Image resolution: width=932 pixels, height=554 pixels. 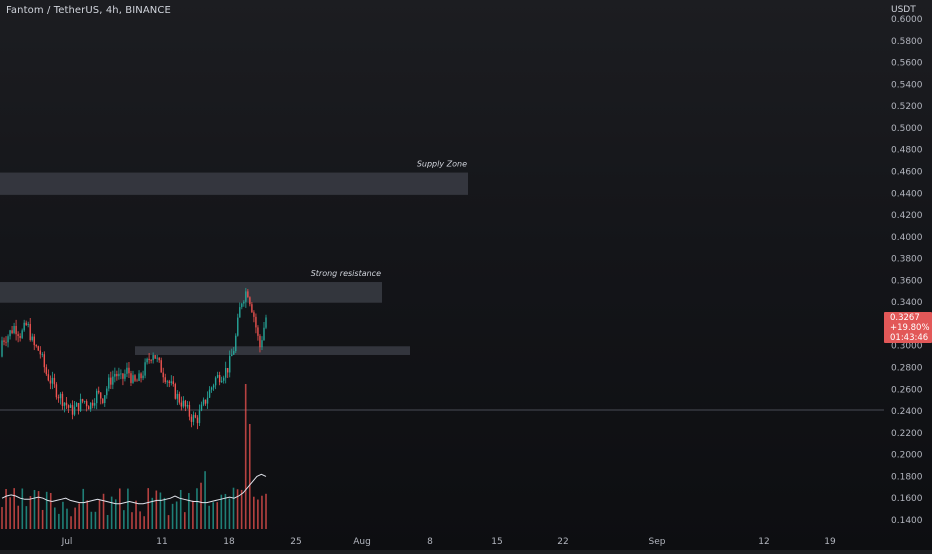 What do you see at coordinates (907, 151) in the screenshot?
I see `y-tick-label: 0.4800` at bounding box center [907, 151].